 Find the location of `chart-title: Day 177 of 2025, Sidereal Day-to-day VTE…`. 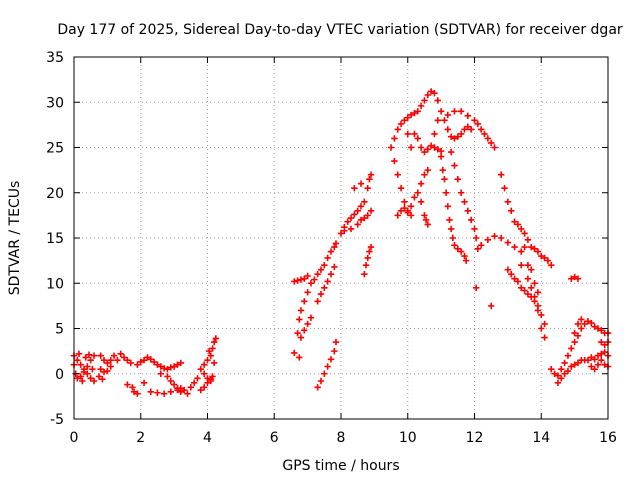

chart-title: Day 177 of 2025, Sidereal Day-to-day VTE… is located at coordinates (340, 30).